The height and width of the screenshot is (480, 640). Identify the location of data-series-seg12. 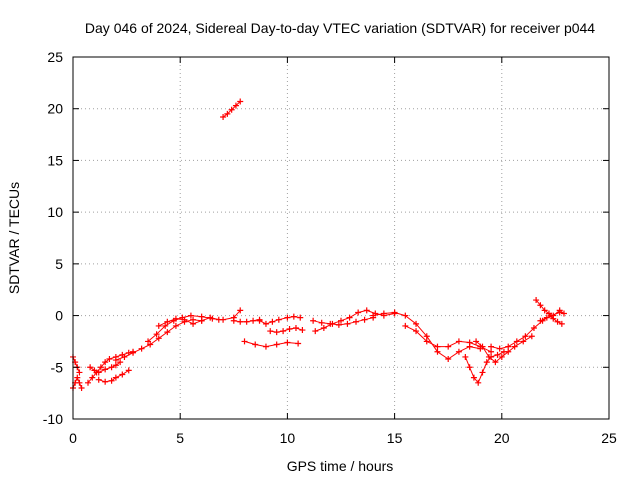
(280, 320).